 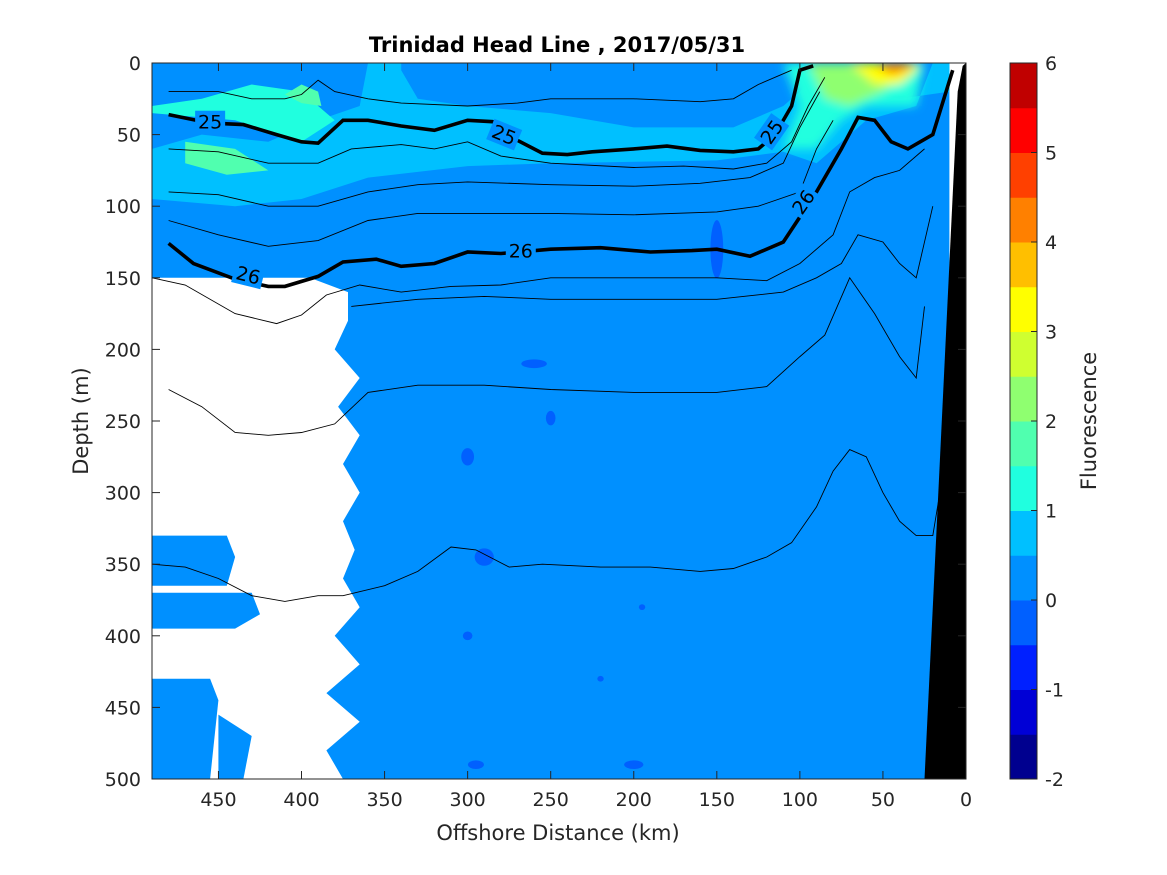 I want to click on x-tick-label: 0, so click(x=966, y=800).